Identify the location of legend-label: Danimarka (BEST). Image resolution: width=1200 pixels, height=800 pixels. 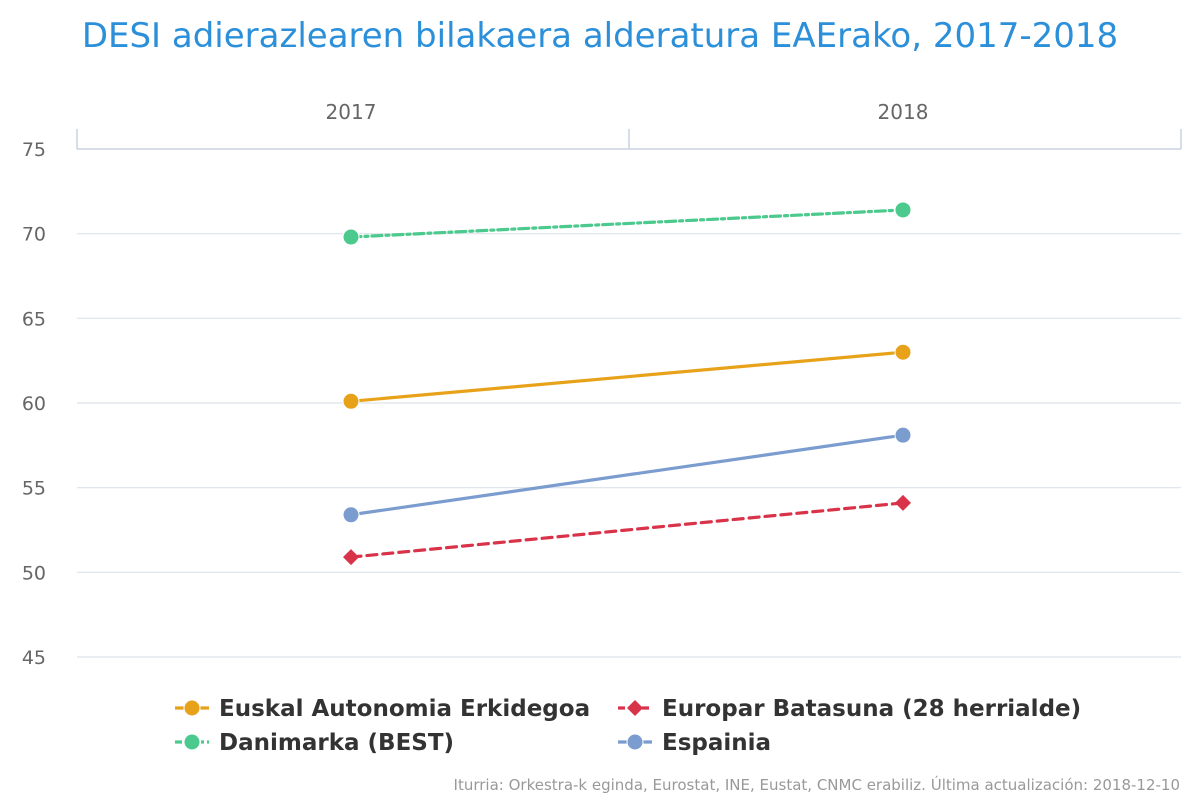
(336, 743).